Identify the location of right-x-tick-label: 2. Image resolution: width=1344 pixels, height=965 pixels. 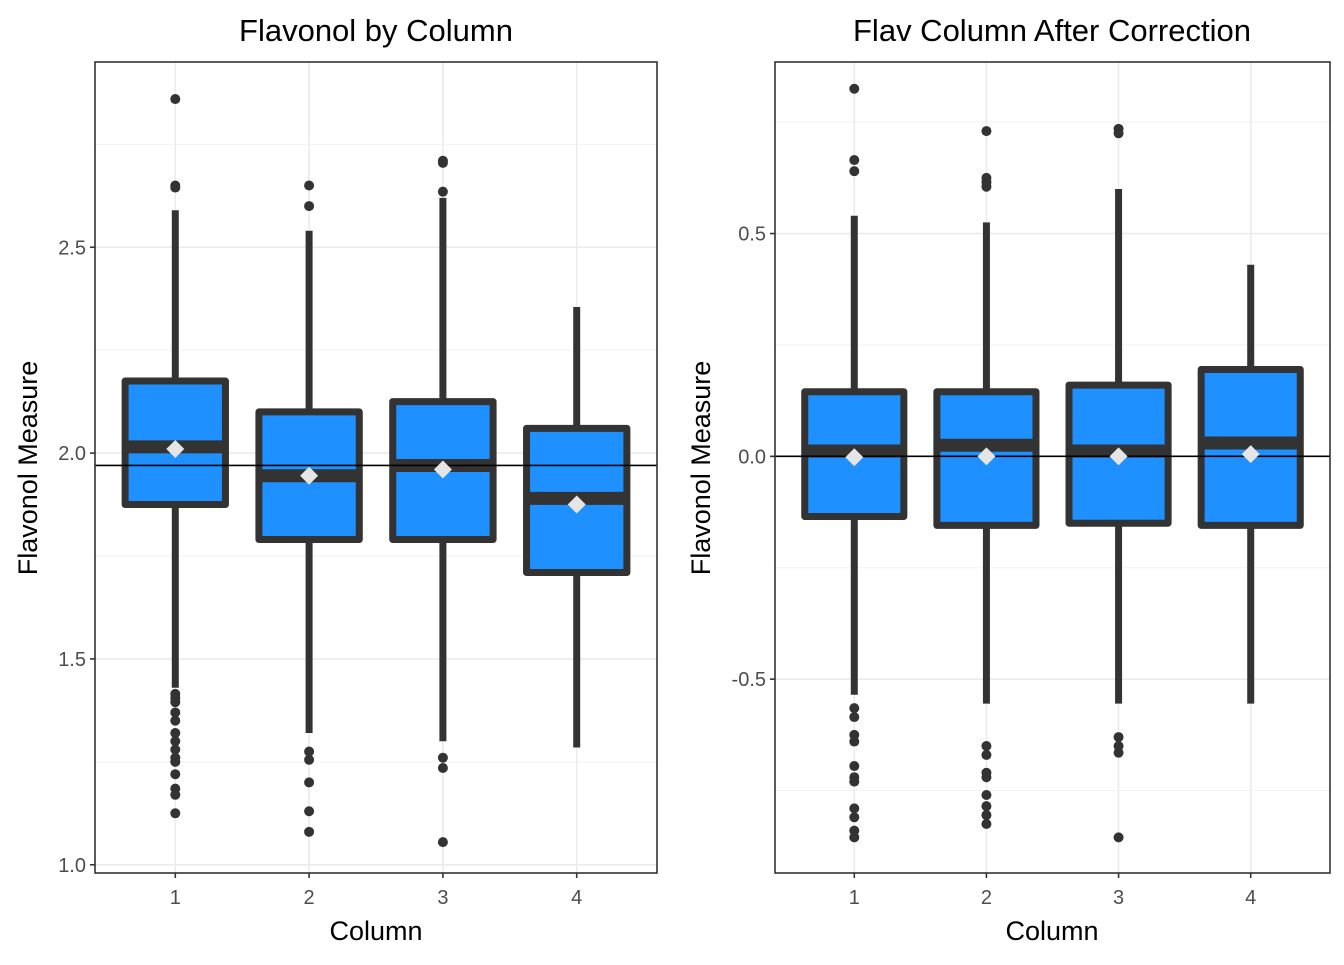
(986, 898).